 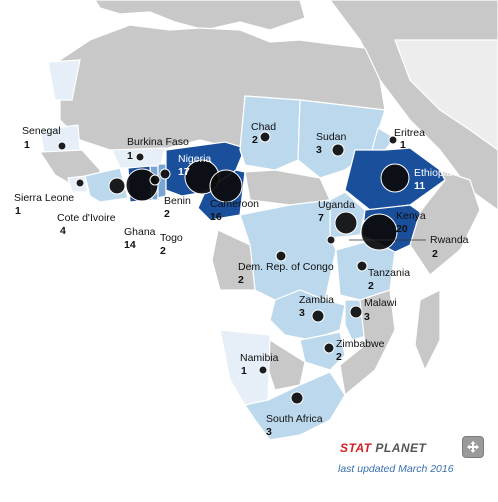 What do you see at coordinates (411, 216) in the screenshot?
I see `label-kenya: Kenya` at bounding box center [411, 216].